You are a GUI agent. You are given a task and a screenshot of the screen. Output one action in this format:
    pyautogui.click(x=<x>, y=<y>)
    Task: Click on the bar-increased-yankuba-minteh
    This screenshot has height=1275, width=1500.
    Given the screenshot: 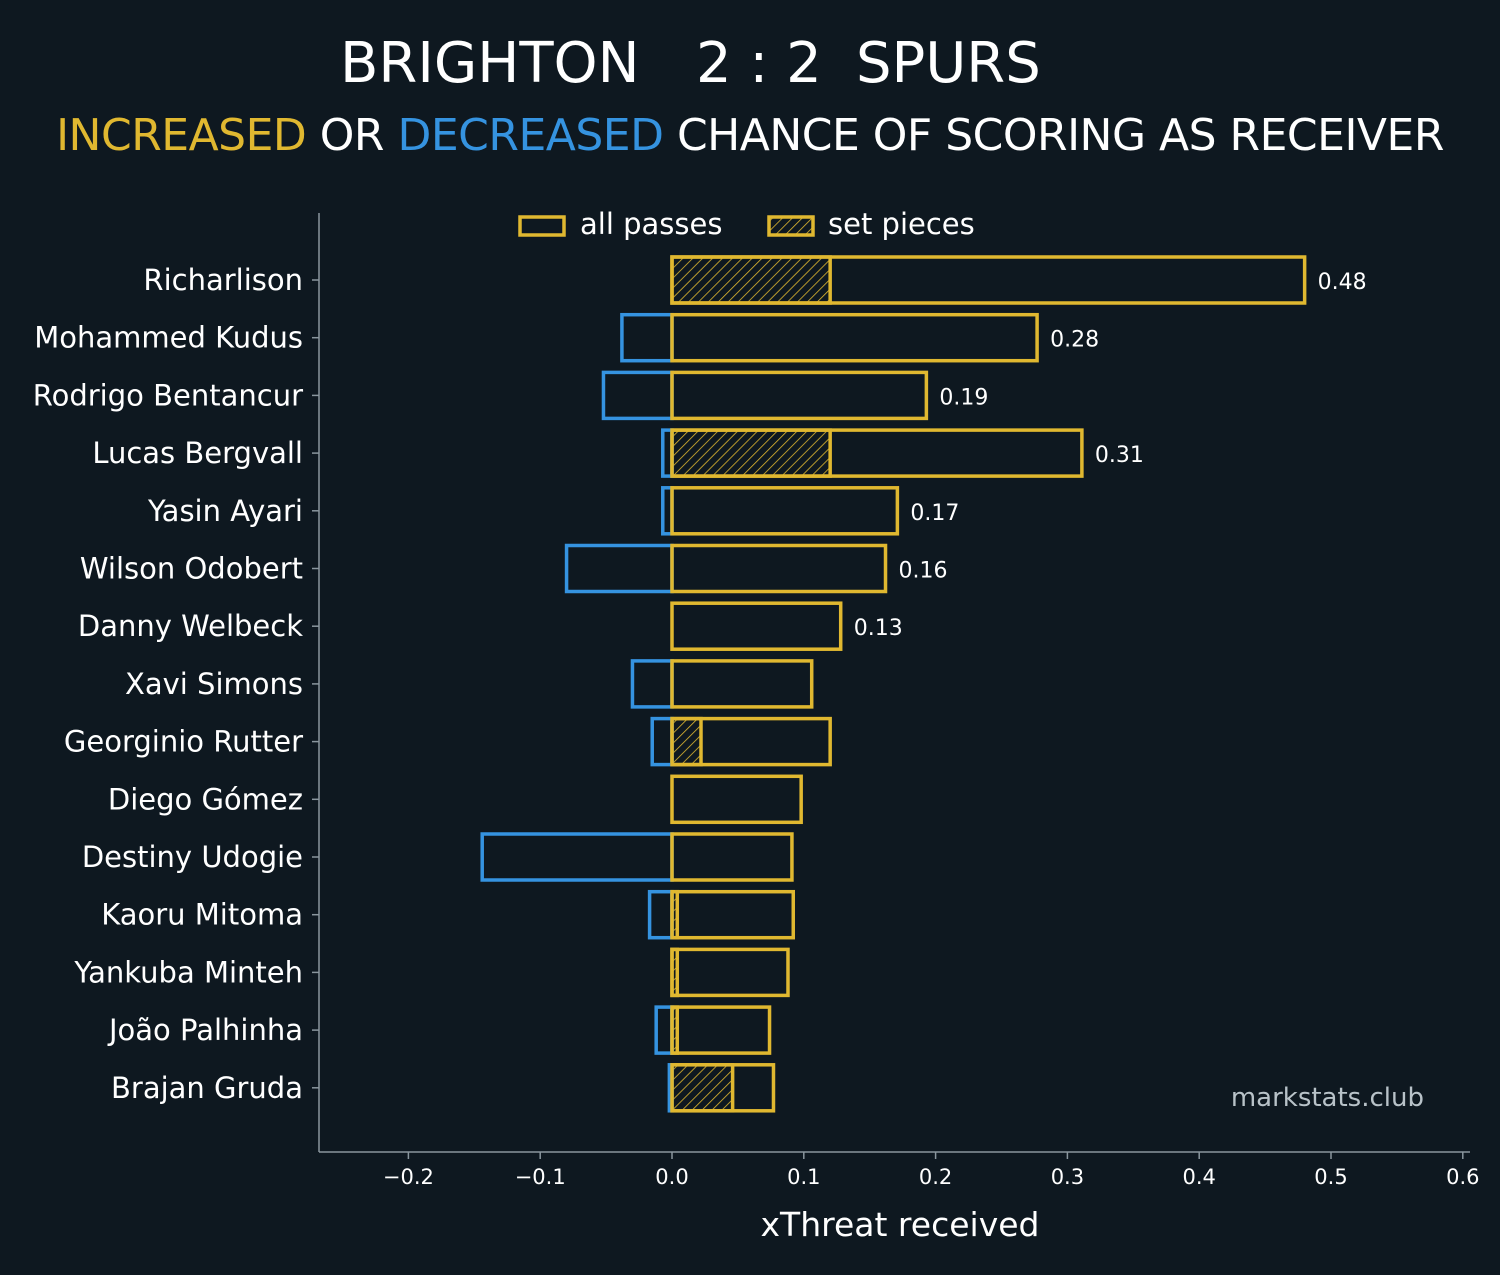 What is the action you would take?
    pyautogui.click(x=730, y=972)
    